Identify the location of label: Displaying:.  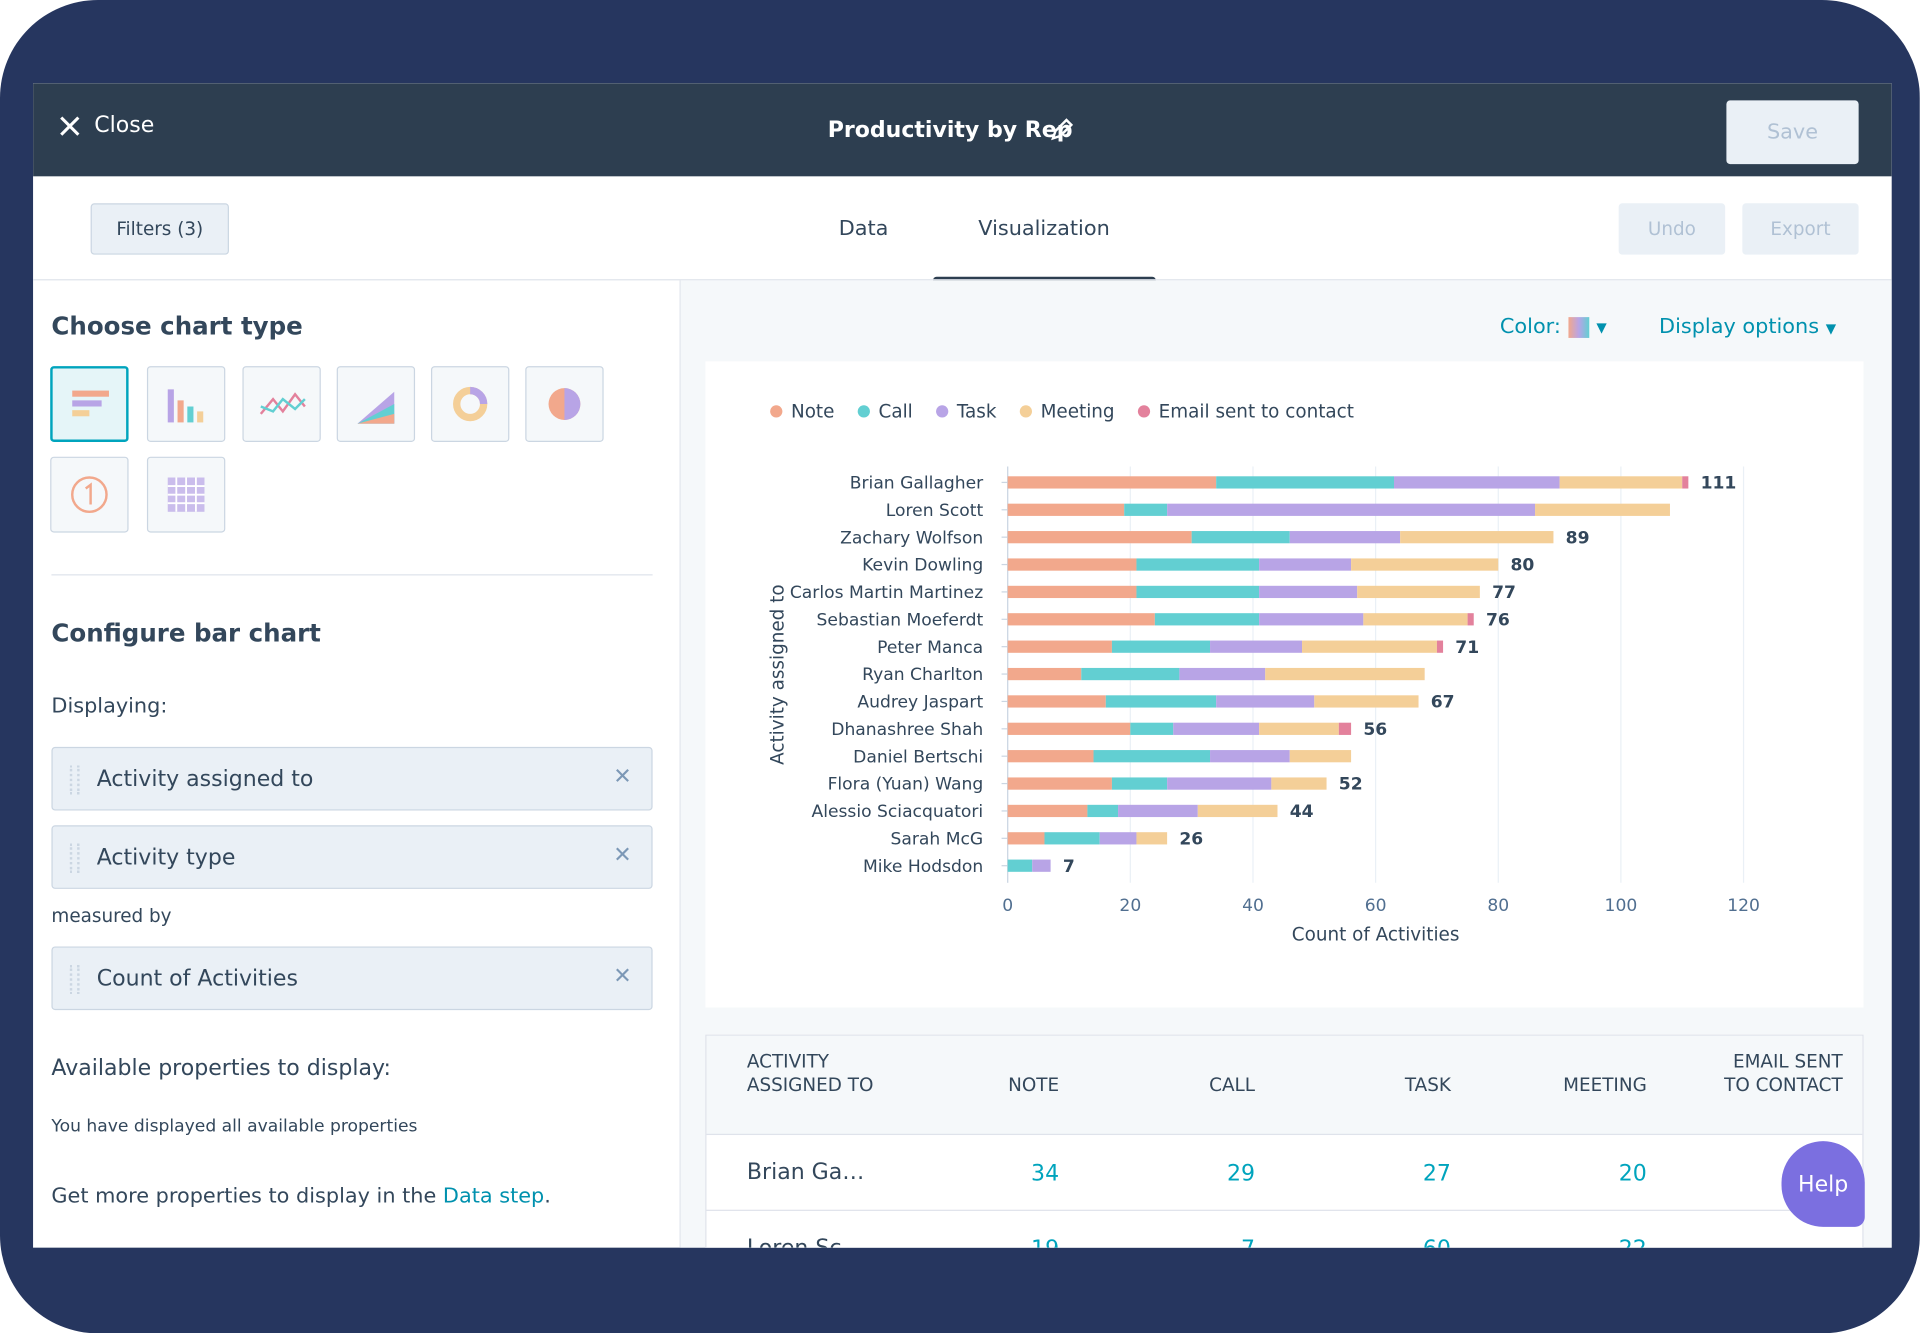
(109, 706).